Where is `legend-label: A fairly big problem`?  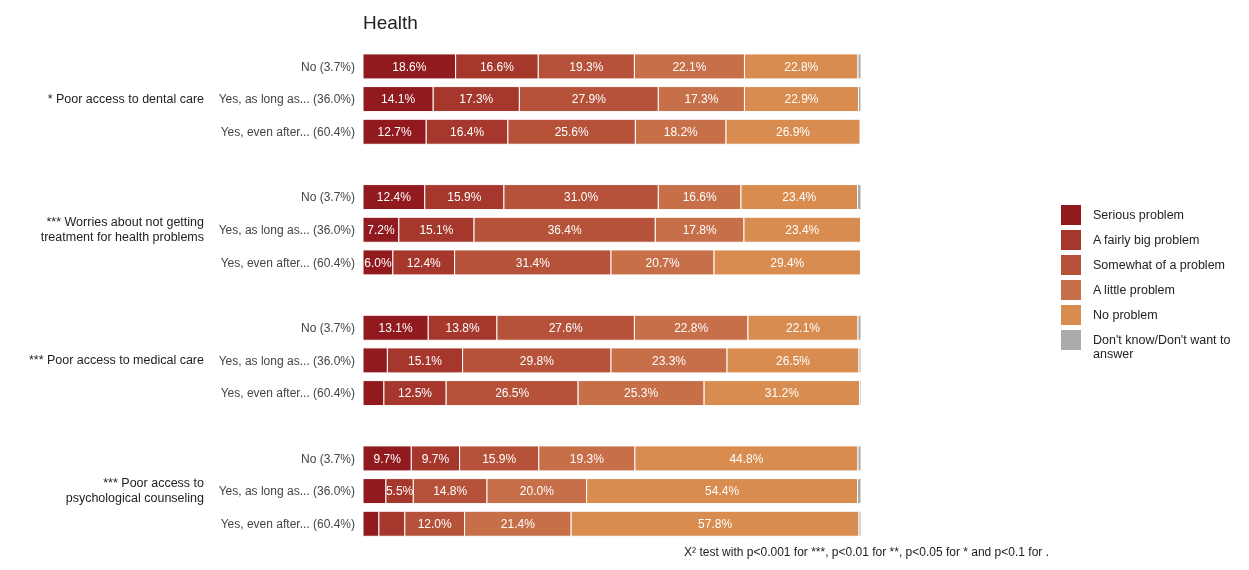
legend-label: A fairly big problem is located at coordinates (1146, 239).